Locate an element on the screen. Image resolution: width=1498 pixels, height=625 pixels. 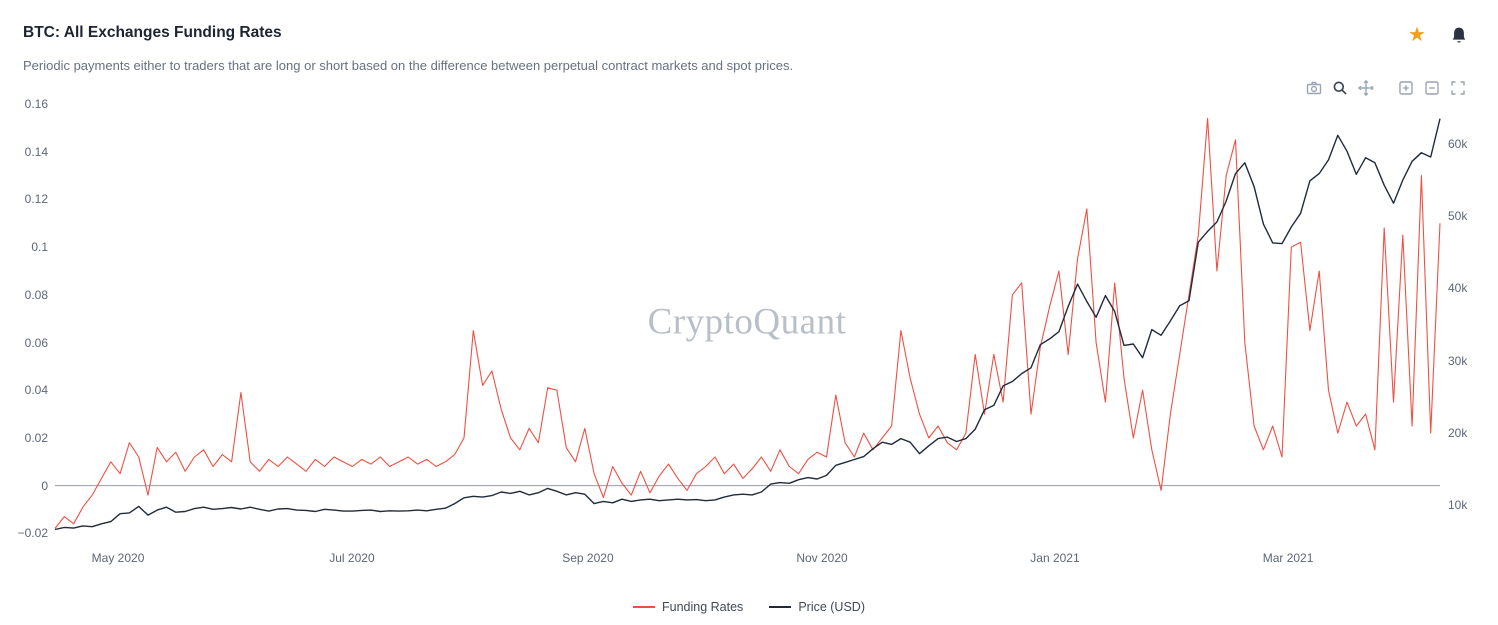
y-axis-tick-label: 0.06 is located at coordinates (36, 342).